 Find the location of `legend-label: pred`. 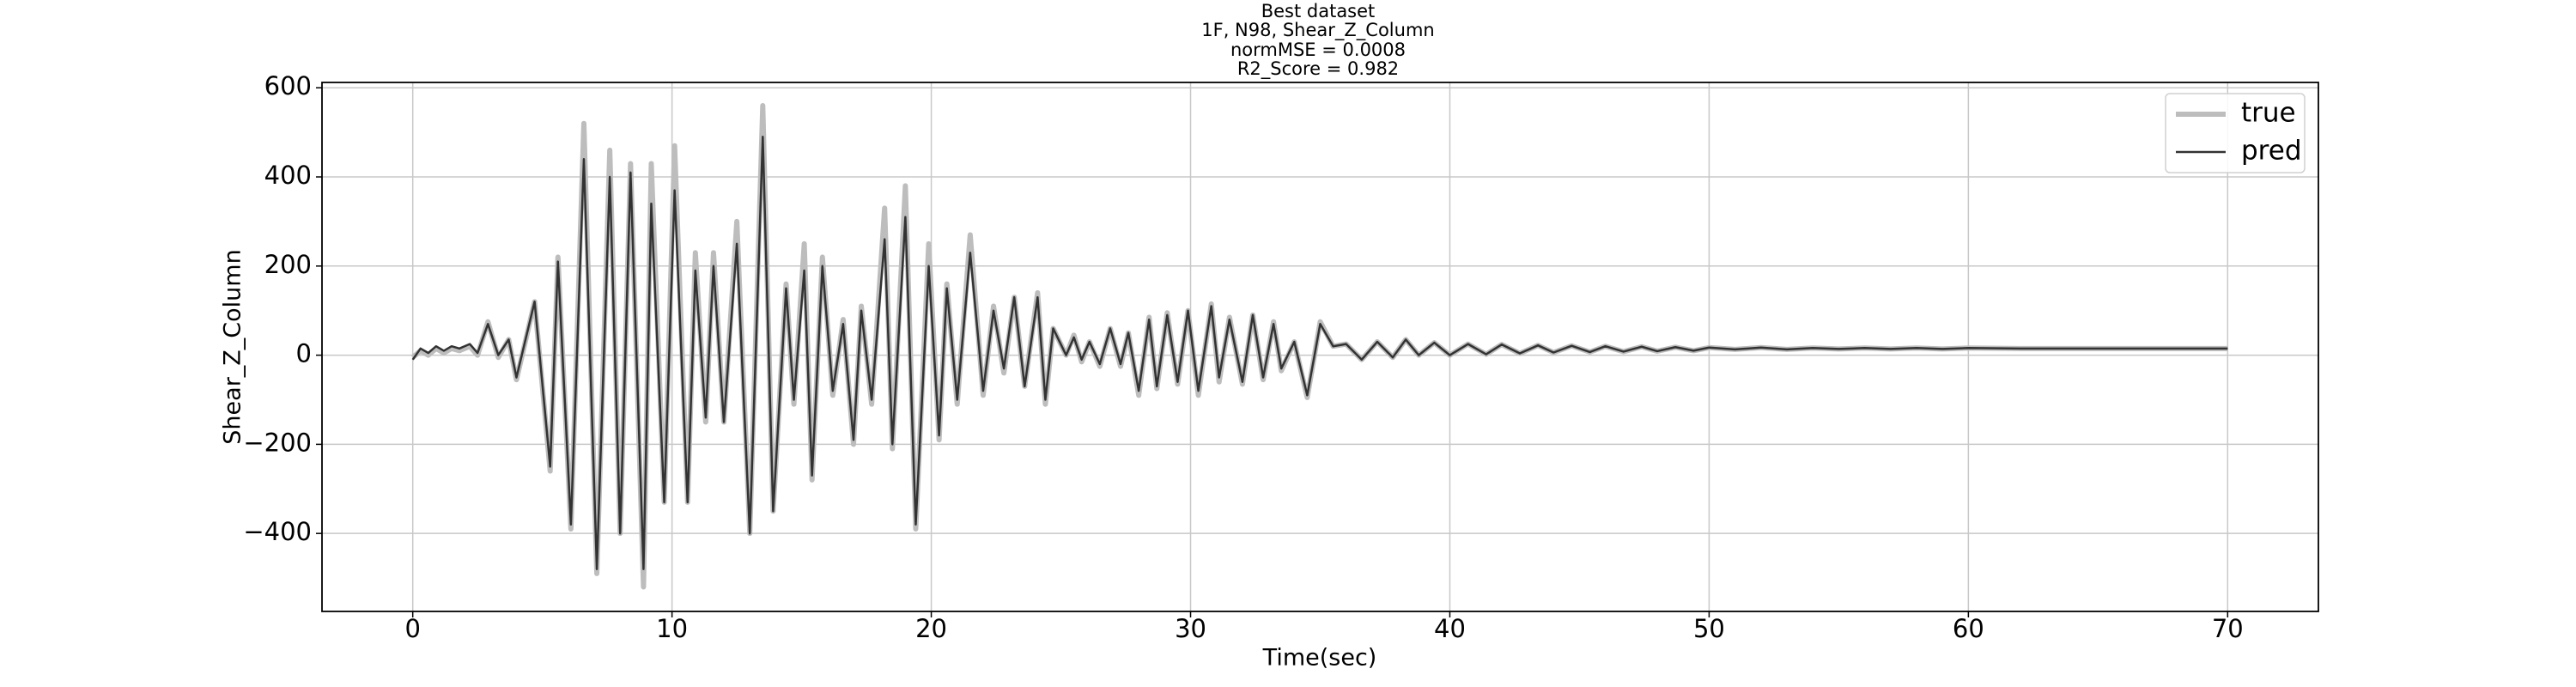

legend-label: pred is located at coordinates (2272, 151).